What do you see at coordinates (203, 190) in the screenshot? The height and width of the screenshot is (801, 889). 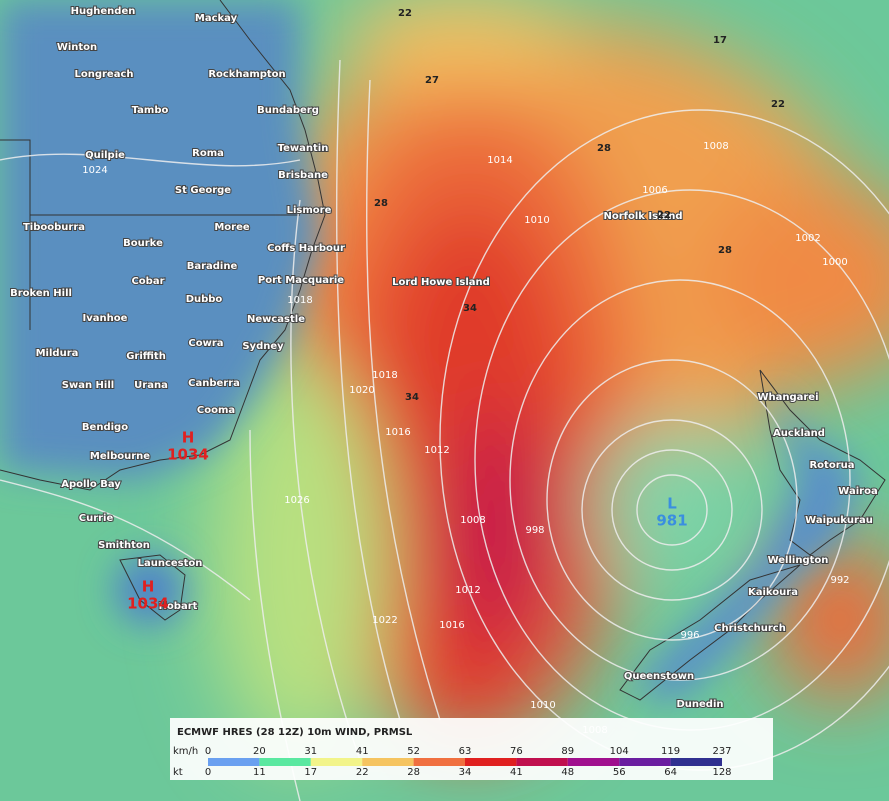 I see `place-name: St George` at bounding box center [203, 190].